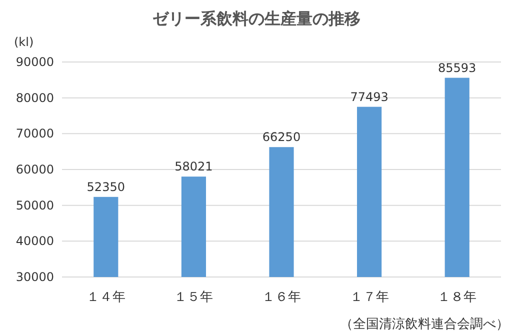 The height and width of the screenshot is (336, 513). What do you see at coordinates (35, 169) in the screenshot?
I see `y-tick-label: 60000` at bounding box center [35, 169].